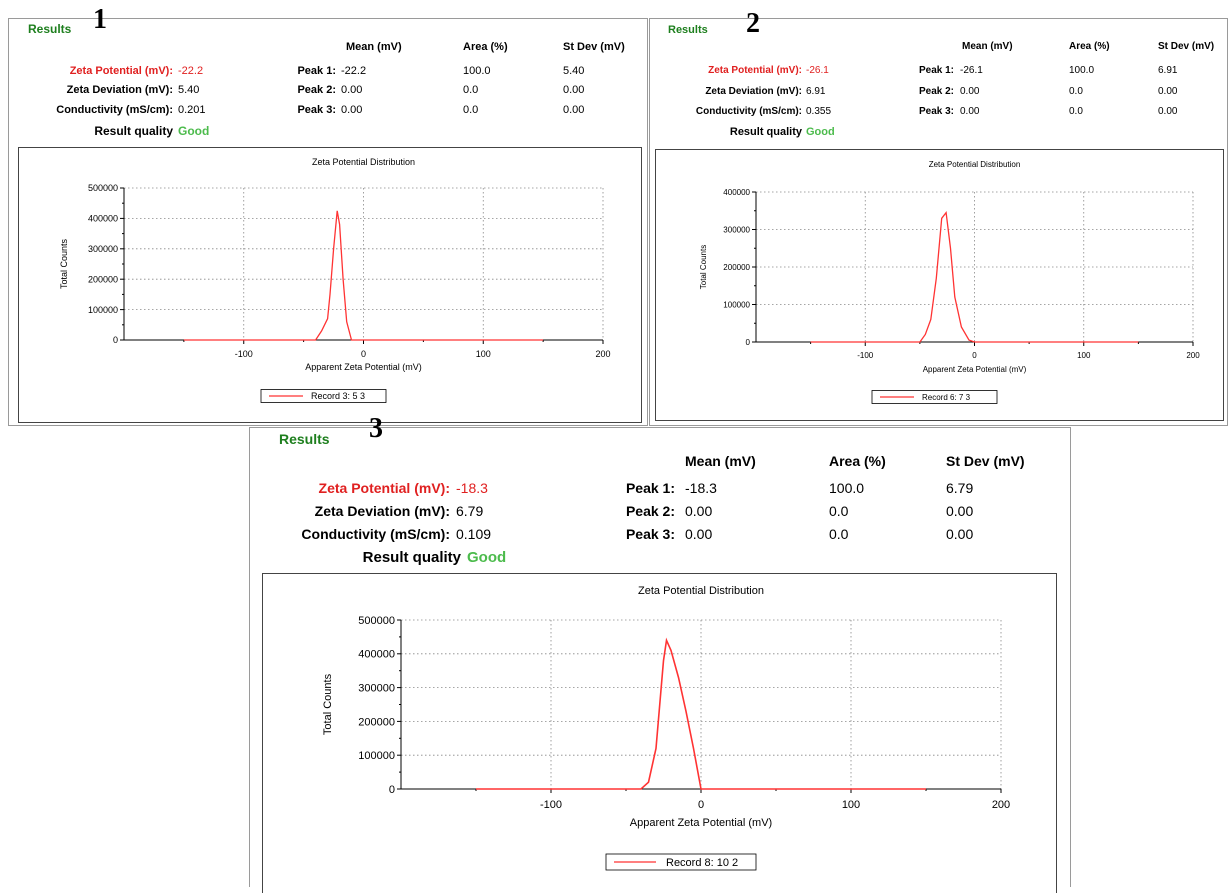  I want to click on zeta-potential-value: -18.3, so click(472, 488).